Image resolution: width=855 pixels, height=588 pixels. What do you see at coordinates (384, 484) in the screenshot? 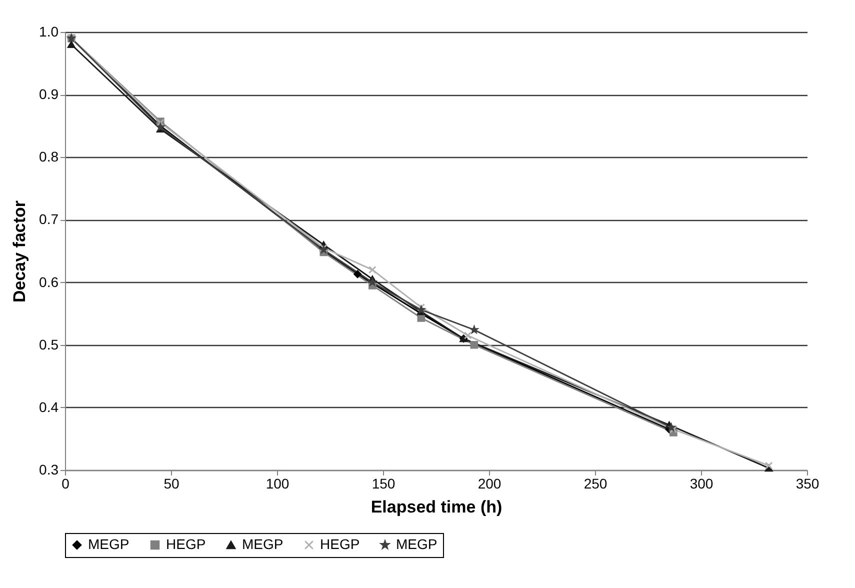
I see `x-tick-label: 150` at bounding box center [384, 484].